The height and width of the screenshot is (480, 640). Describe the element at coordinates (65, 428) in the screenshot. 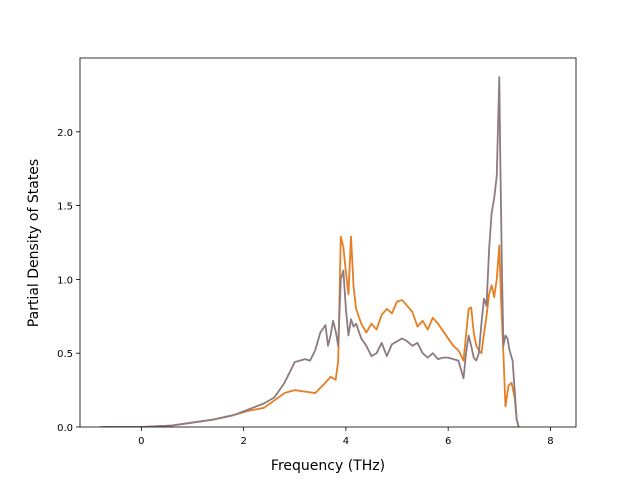

I see `y-tick-label: 0.0` at that location.